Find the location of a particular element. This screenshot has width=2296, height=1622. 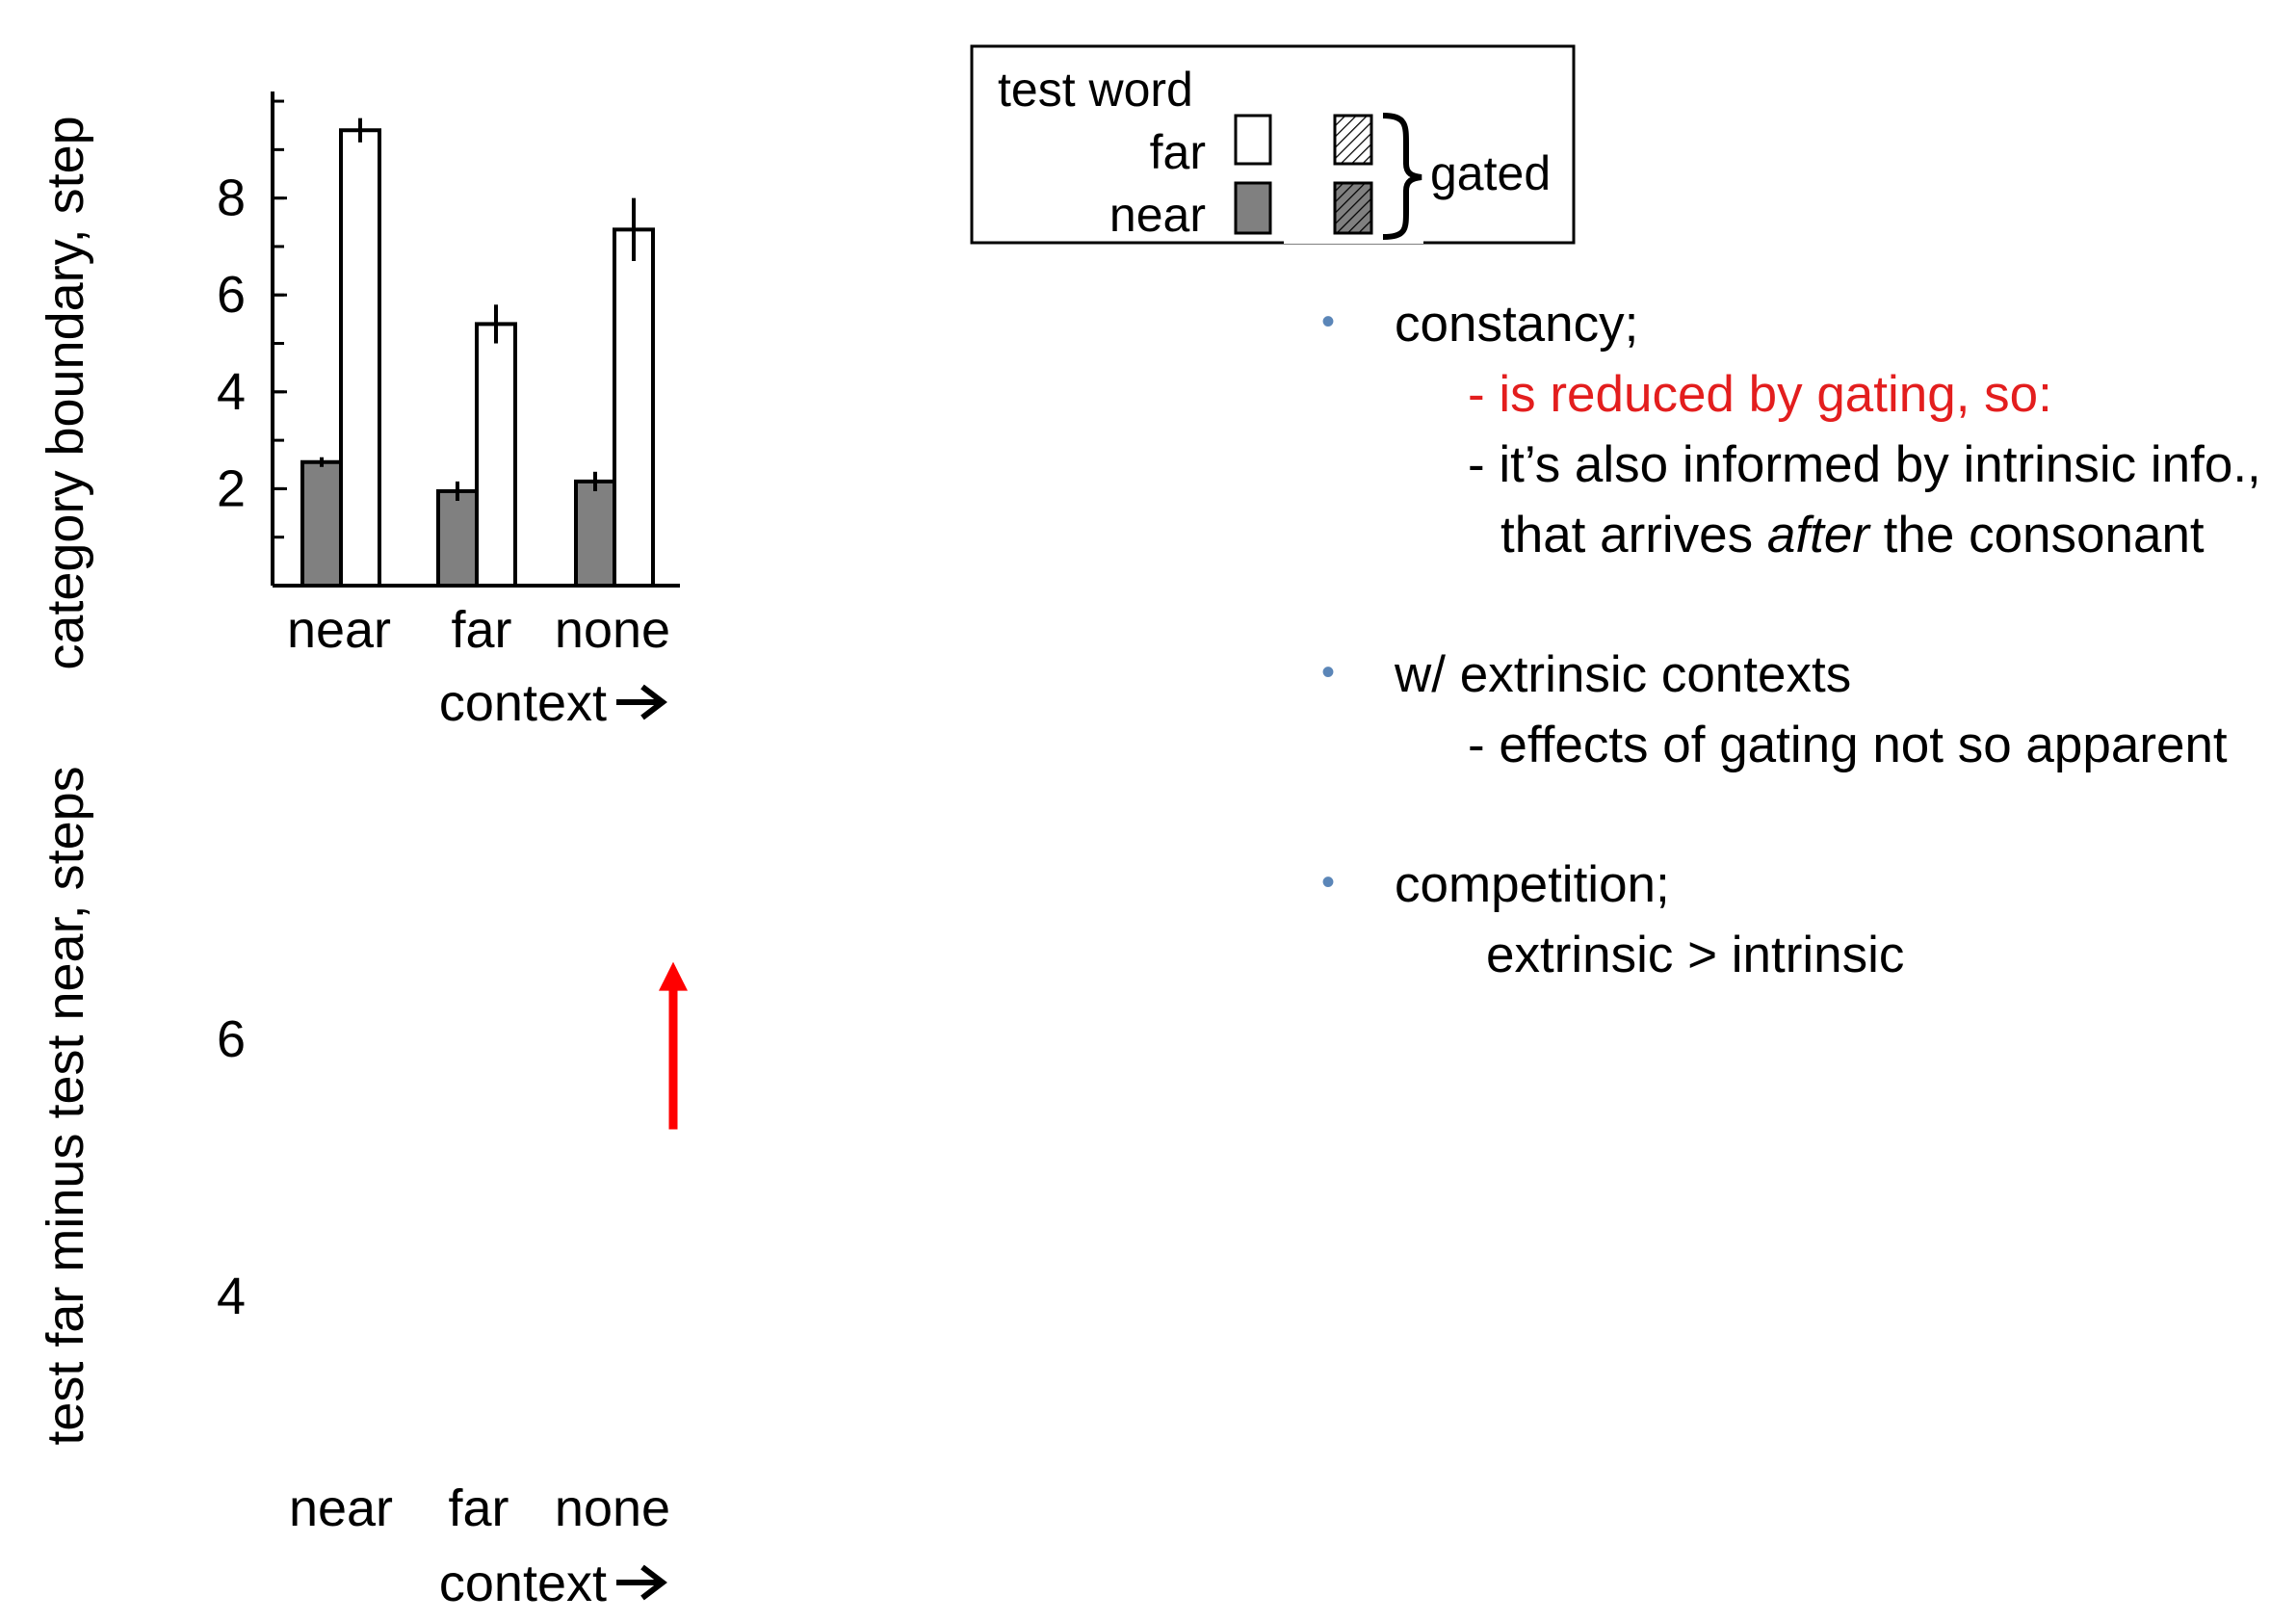

legend-brace-icon is located at coordinates (1402, 176).